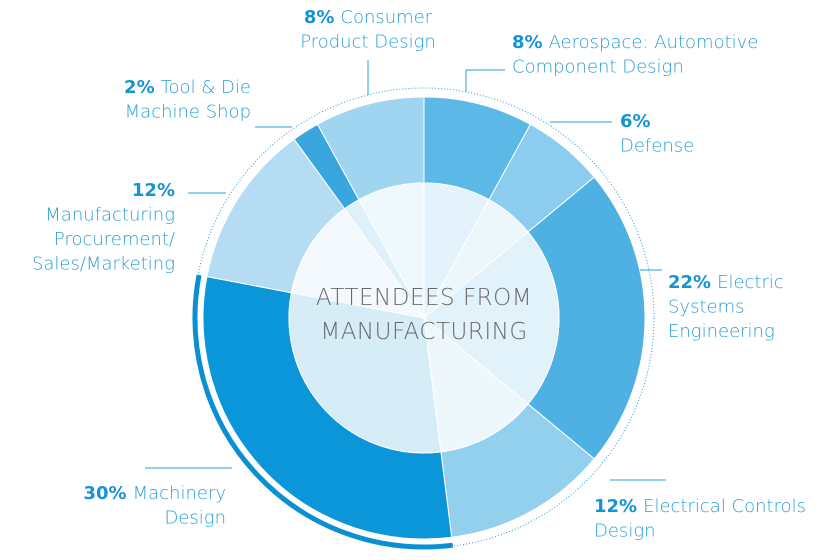 The width and height of the screenshot is (826, 560). Describe the element at coordinates (689, 282) in the screenshot. I see `value-label: 22%` at that location.